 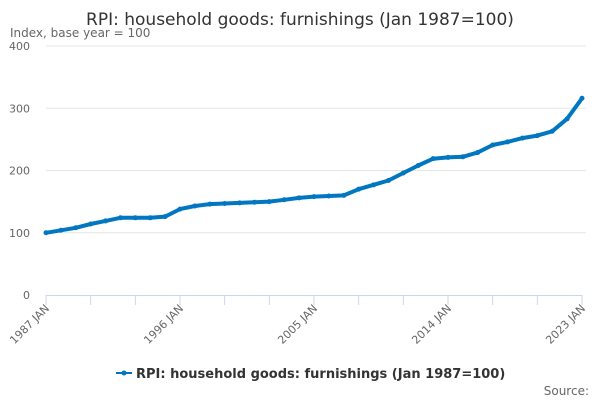 What do you see at coordinates (19, 233) in the screenshot?
I see `y-tick-label: 100` at bounding box center [19, 233].